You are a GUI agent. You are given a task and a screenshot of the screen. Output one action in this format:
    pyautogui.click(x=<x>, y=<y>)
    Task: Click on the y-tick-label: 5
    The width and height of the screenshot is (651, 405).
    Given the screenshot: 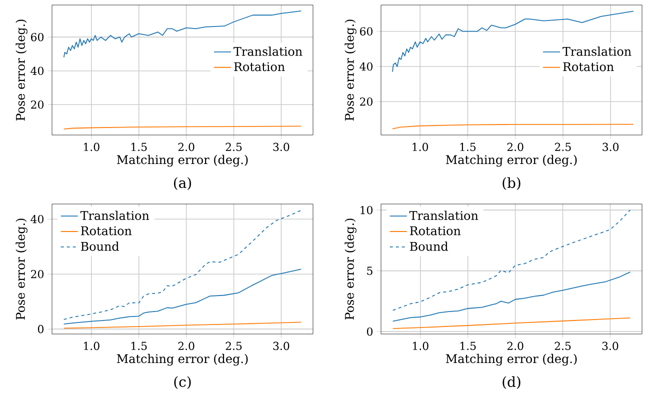 What is the action you would take?
    pyautogui.click(x=369, y=270)
    